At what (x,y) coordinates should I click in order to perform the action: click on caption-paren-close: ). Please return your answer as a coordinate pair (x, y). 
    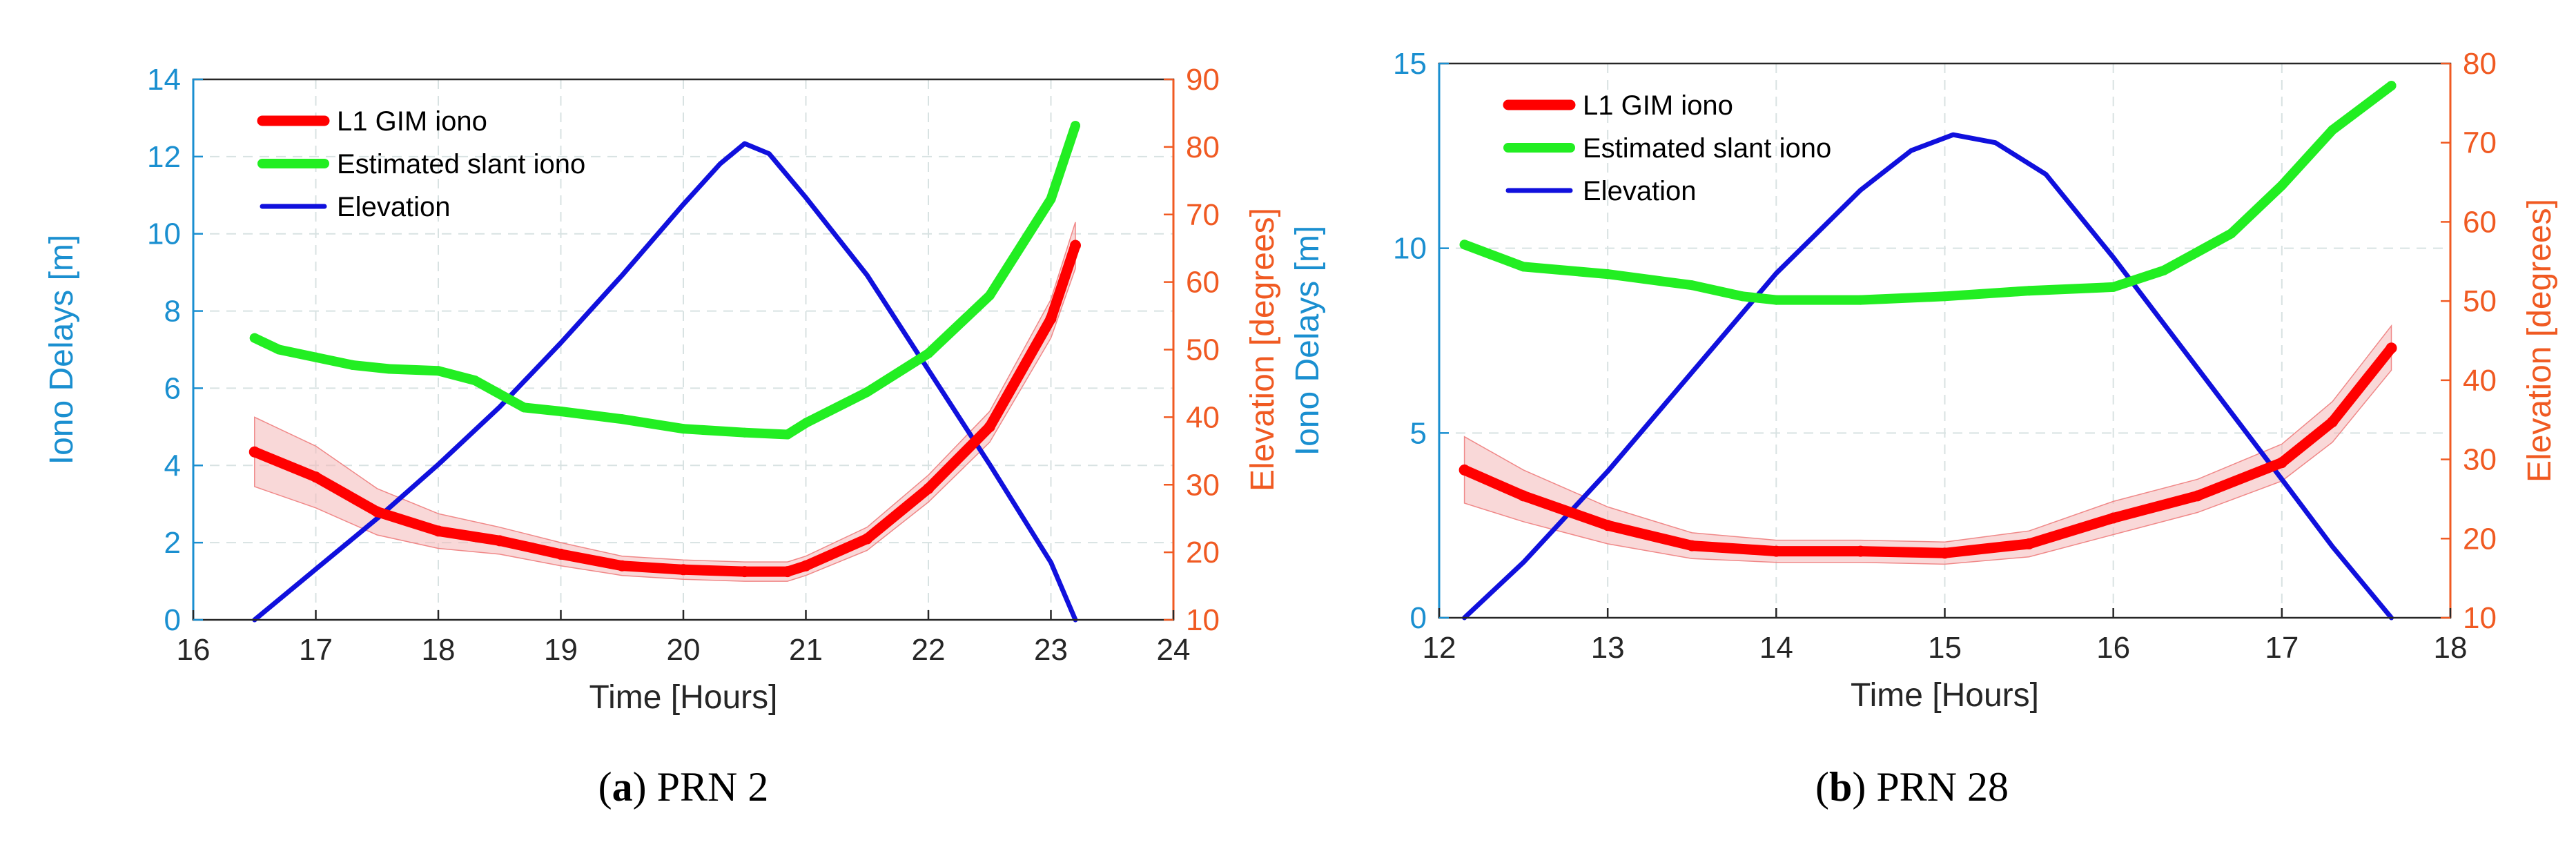
    Looking at the image, I should click on (640, 787).